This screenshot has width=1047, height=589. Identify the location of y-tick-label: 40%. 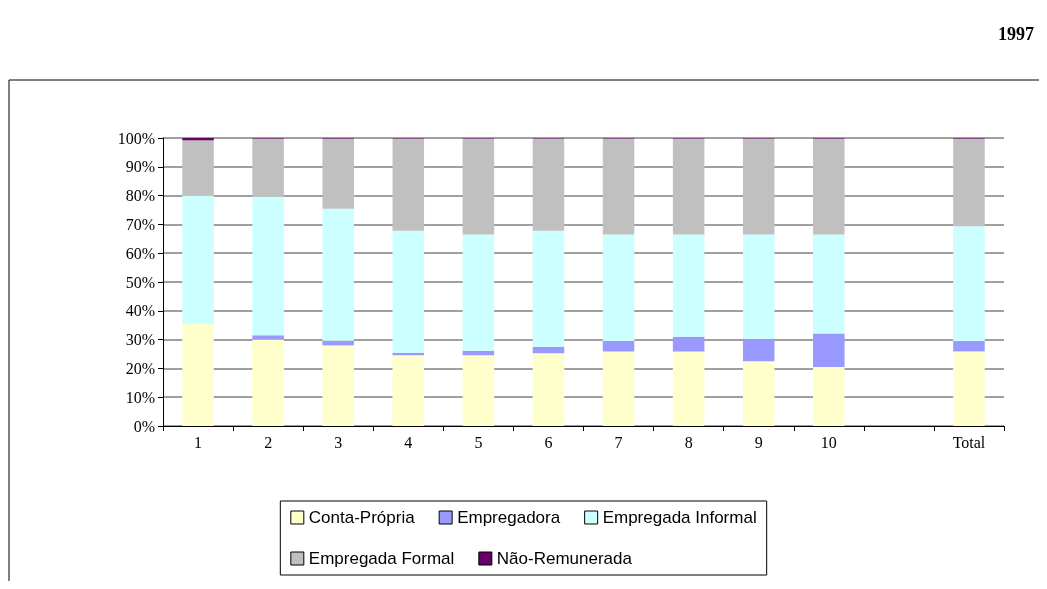
(140, 311).